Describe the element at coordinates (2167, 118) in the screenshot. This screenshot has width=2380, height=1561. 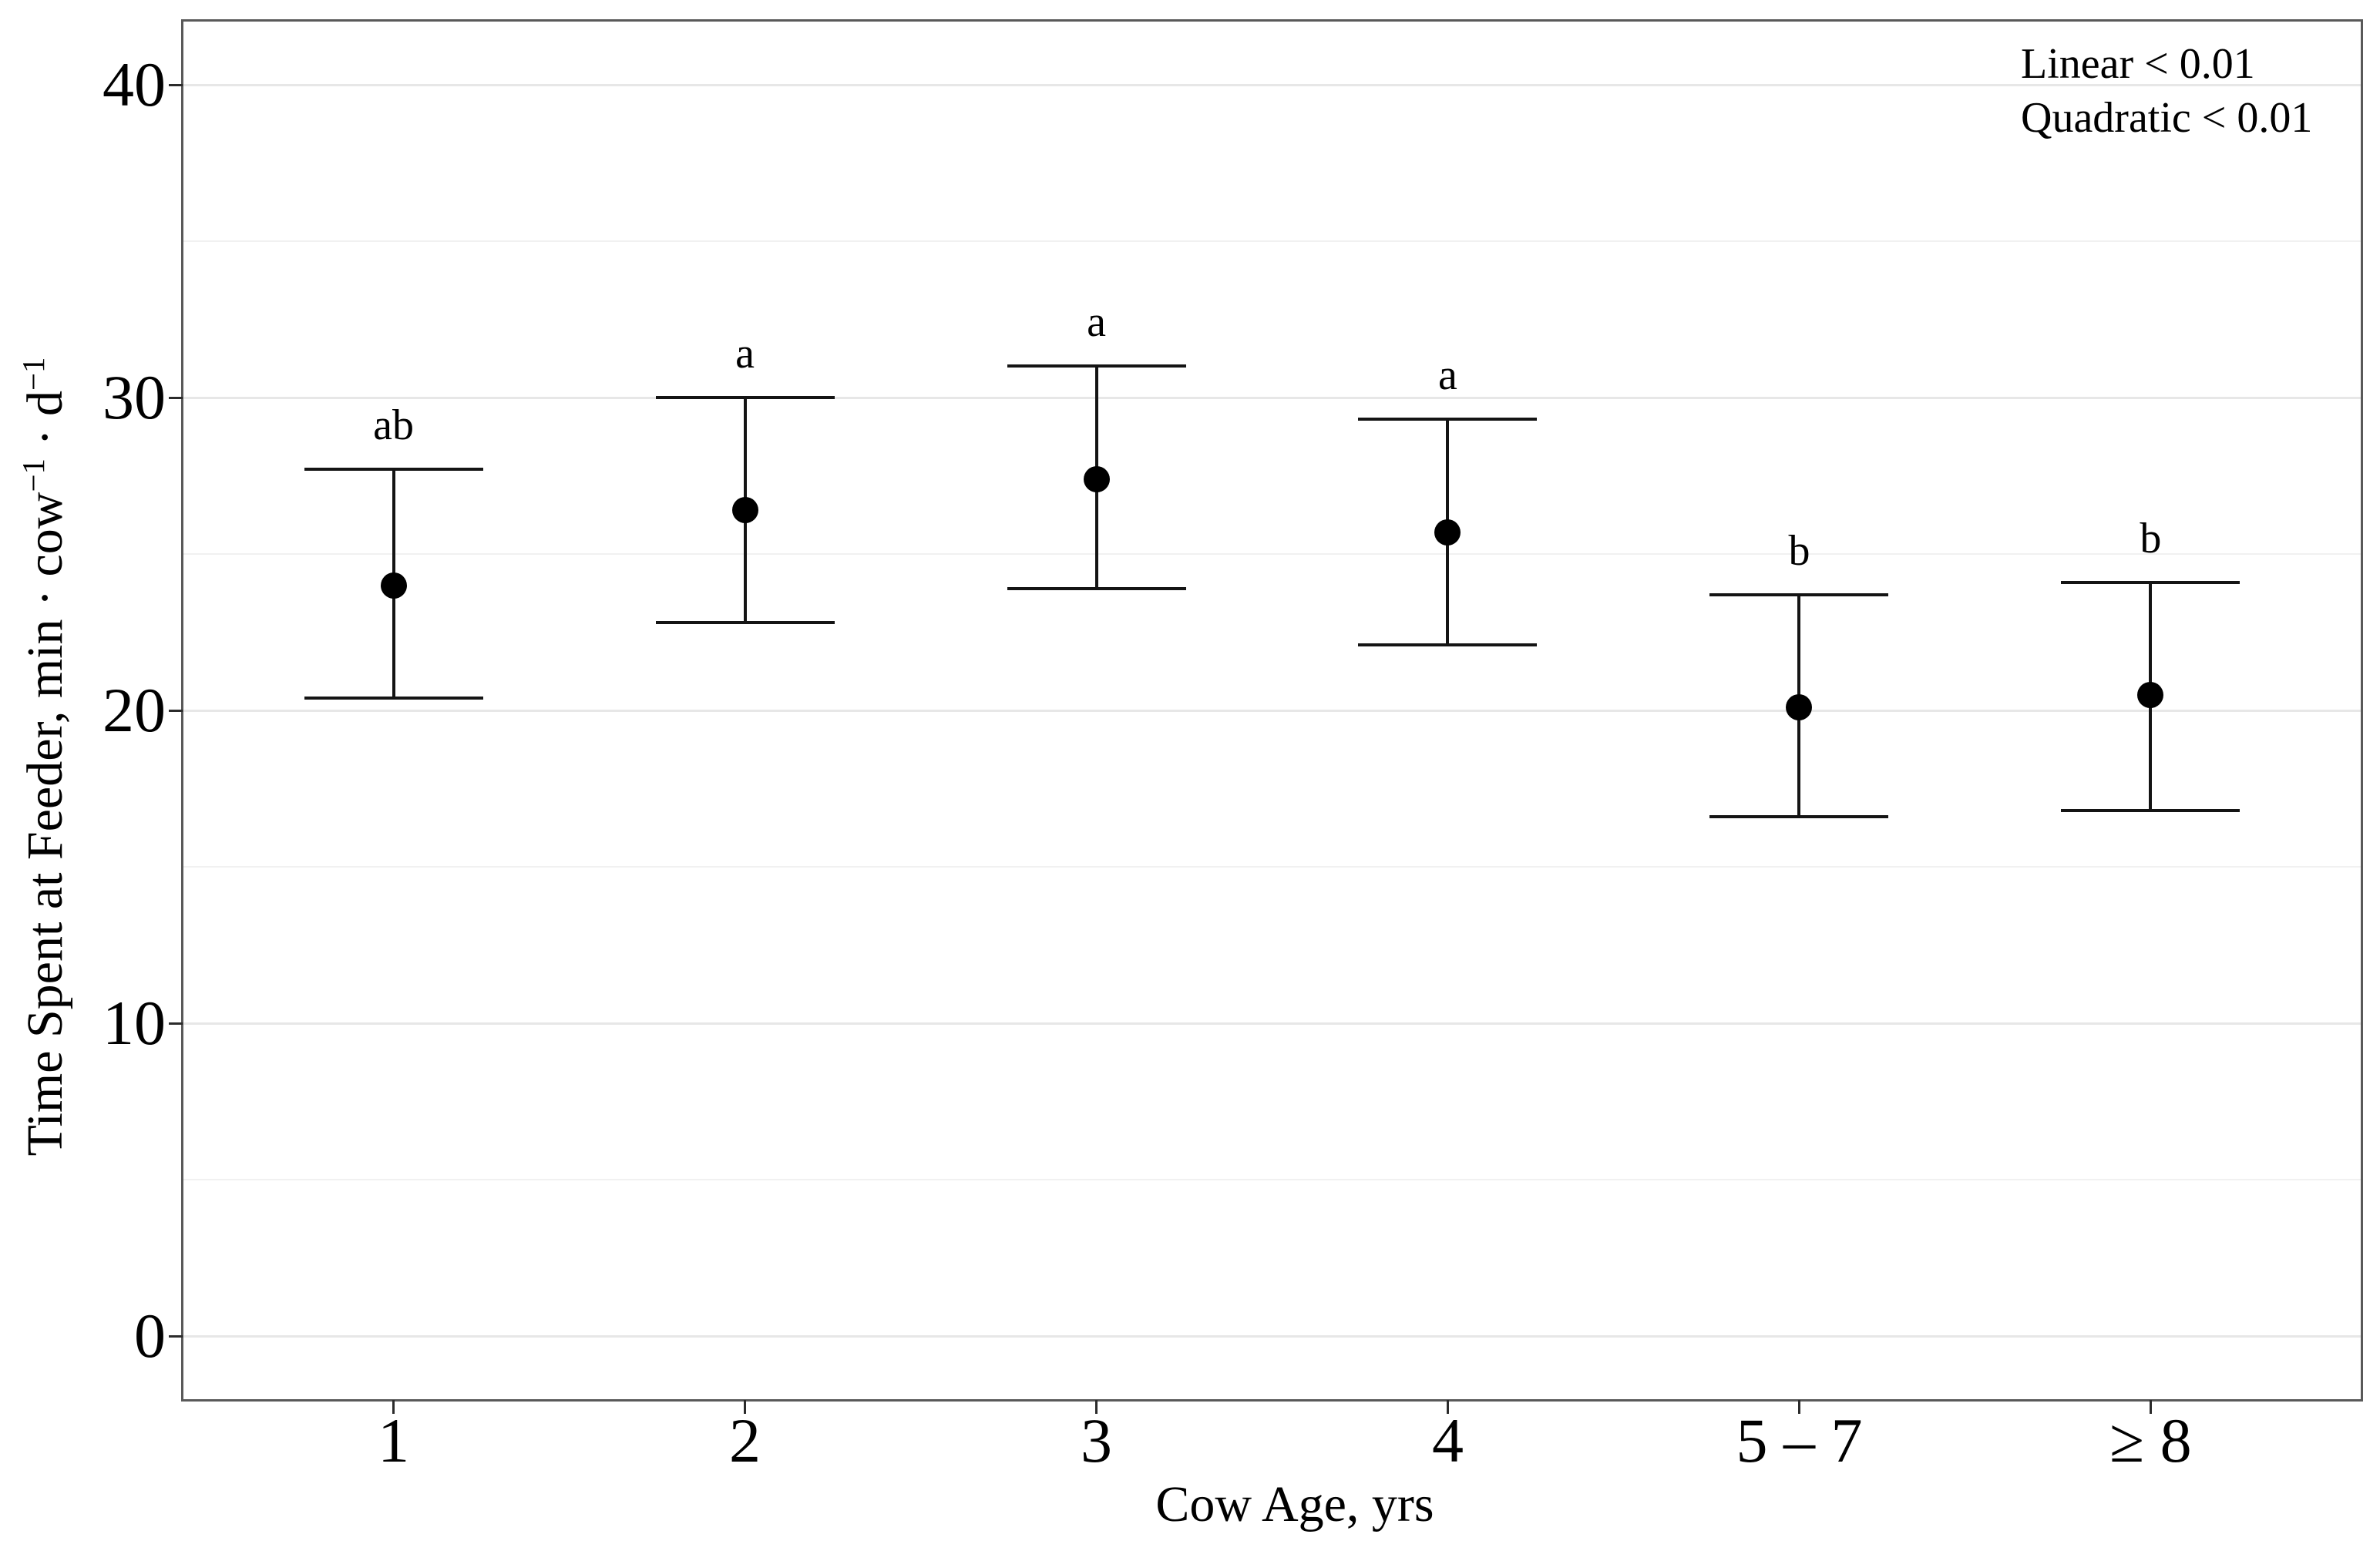
I see `quadratic-contrast-label: Quadratic < 0.01` at that location.